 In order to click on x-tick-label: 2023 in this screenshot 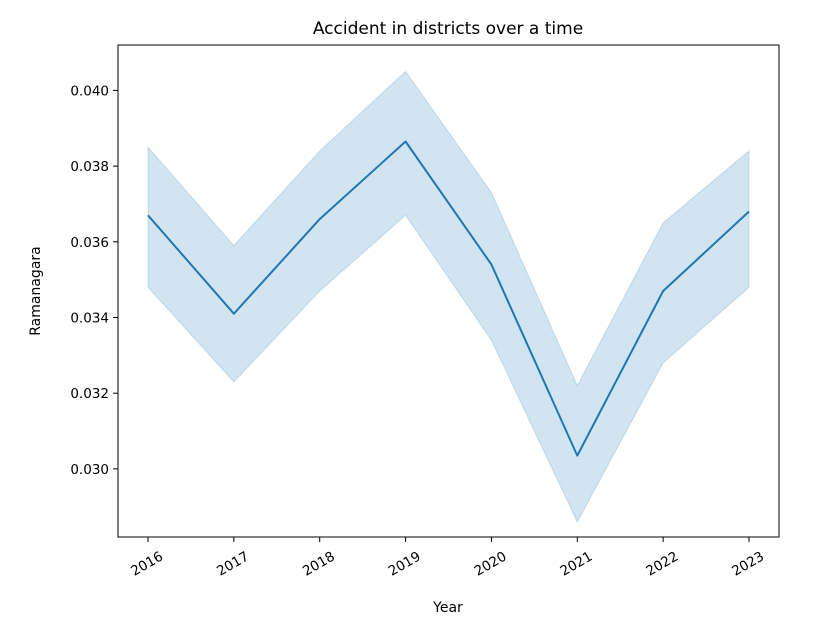, I will do `click(748, 564)`.